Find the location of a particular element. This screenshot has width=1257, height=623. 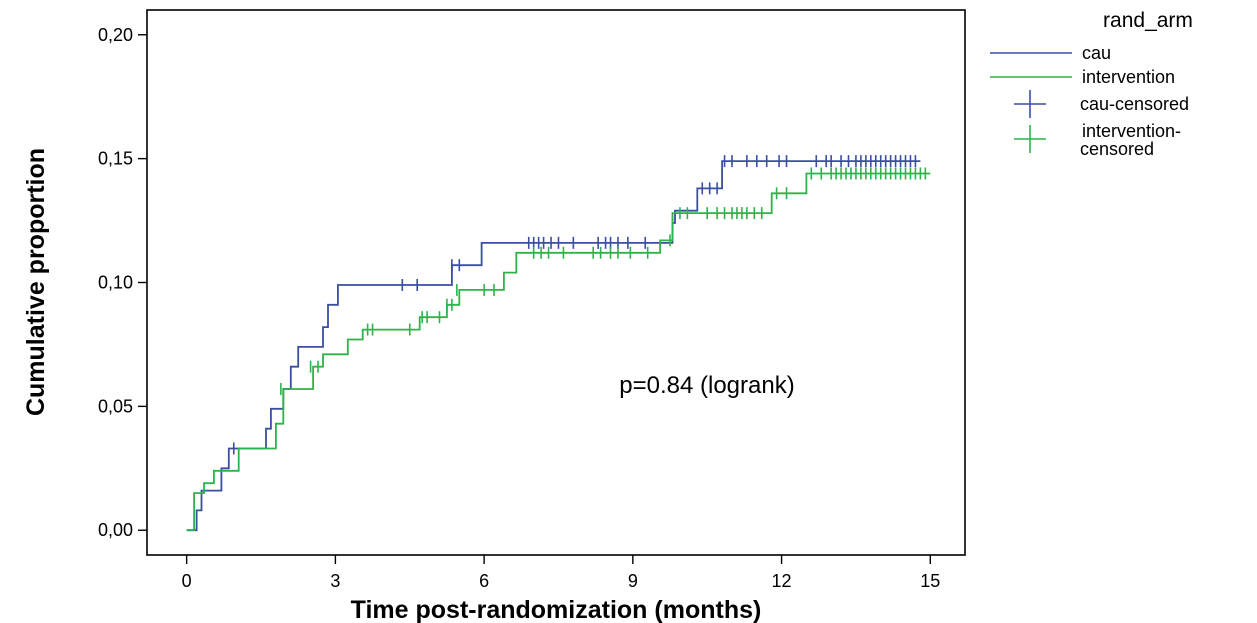

y-tick-label: 0,05 is located at coordinates (115, 406).